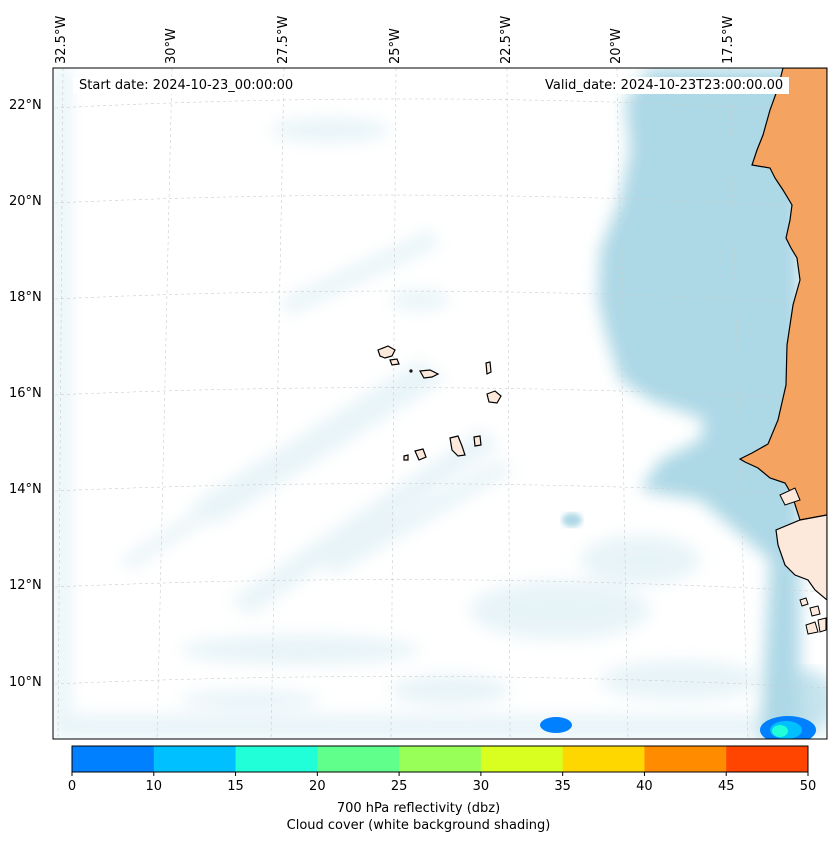 The image size is (837, 843). What do you see at coordinates (61, 39) in the screenshot?
I see `longitude-label: 32.5°W` at bounding box center [61, 39].